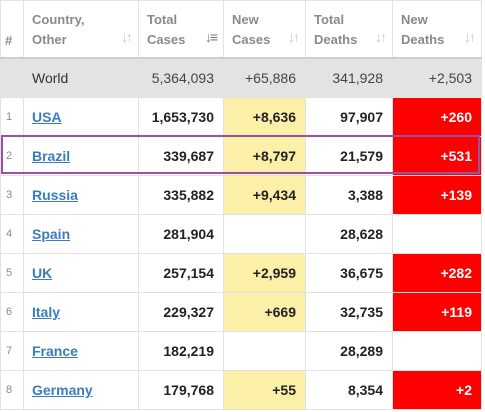  What do you see at coordinates (264, 117) in the screenshot?
I see `new-cases-cell: +8,636` at bounding box center [264, 117].